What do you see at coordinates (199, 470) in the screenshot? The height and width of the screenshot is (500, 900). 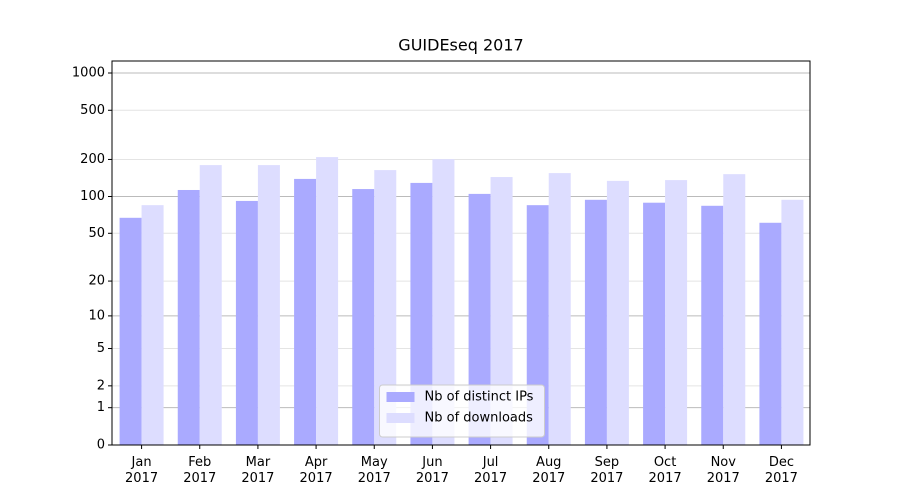 I see `x-tick-label: Feb 2017` at bounding box center [199, 470].